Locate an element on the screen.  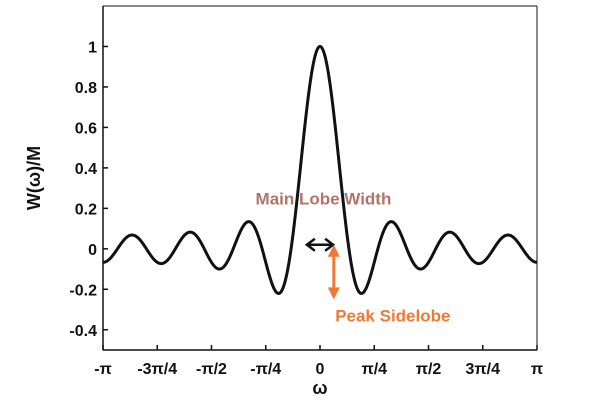
x-tick-label: π is located at coordinates (537, 369).